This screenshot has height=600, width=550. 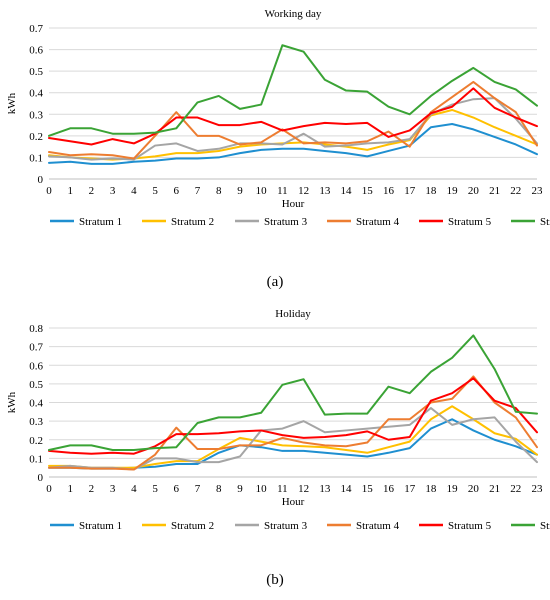 I want to click on x-tick-0-20: 20, so click(x=474, y=191).